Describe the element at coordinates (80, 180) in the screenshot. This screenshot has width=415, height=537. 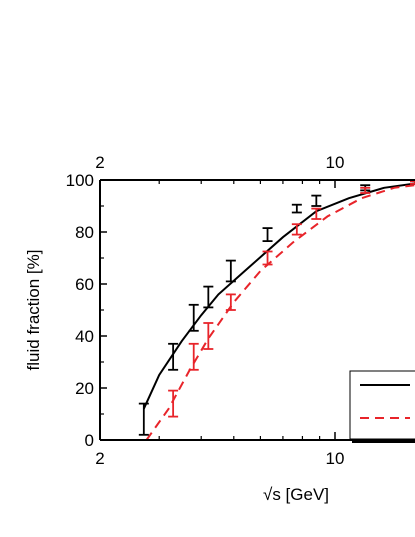
I see `y-tick-label: 100` at that location.